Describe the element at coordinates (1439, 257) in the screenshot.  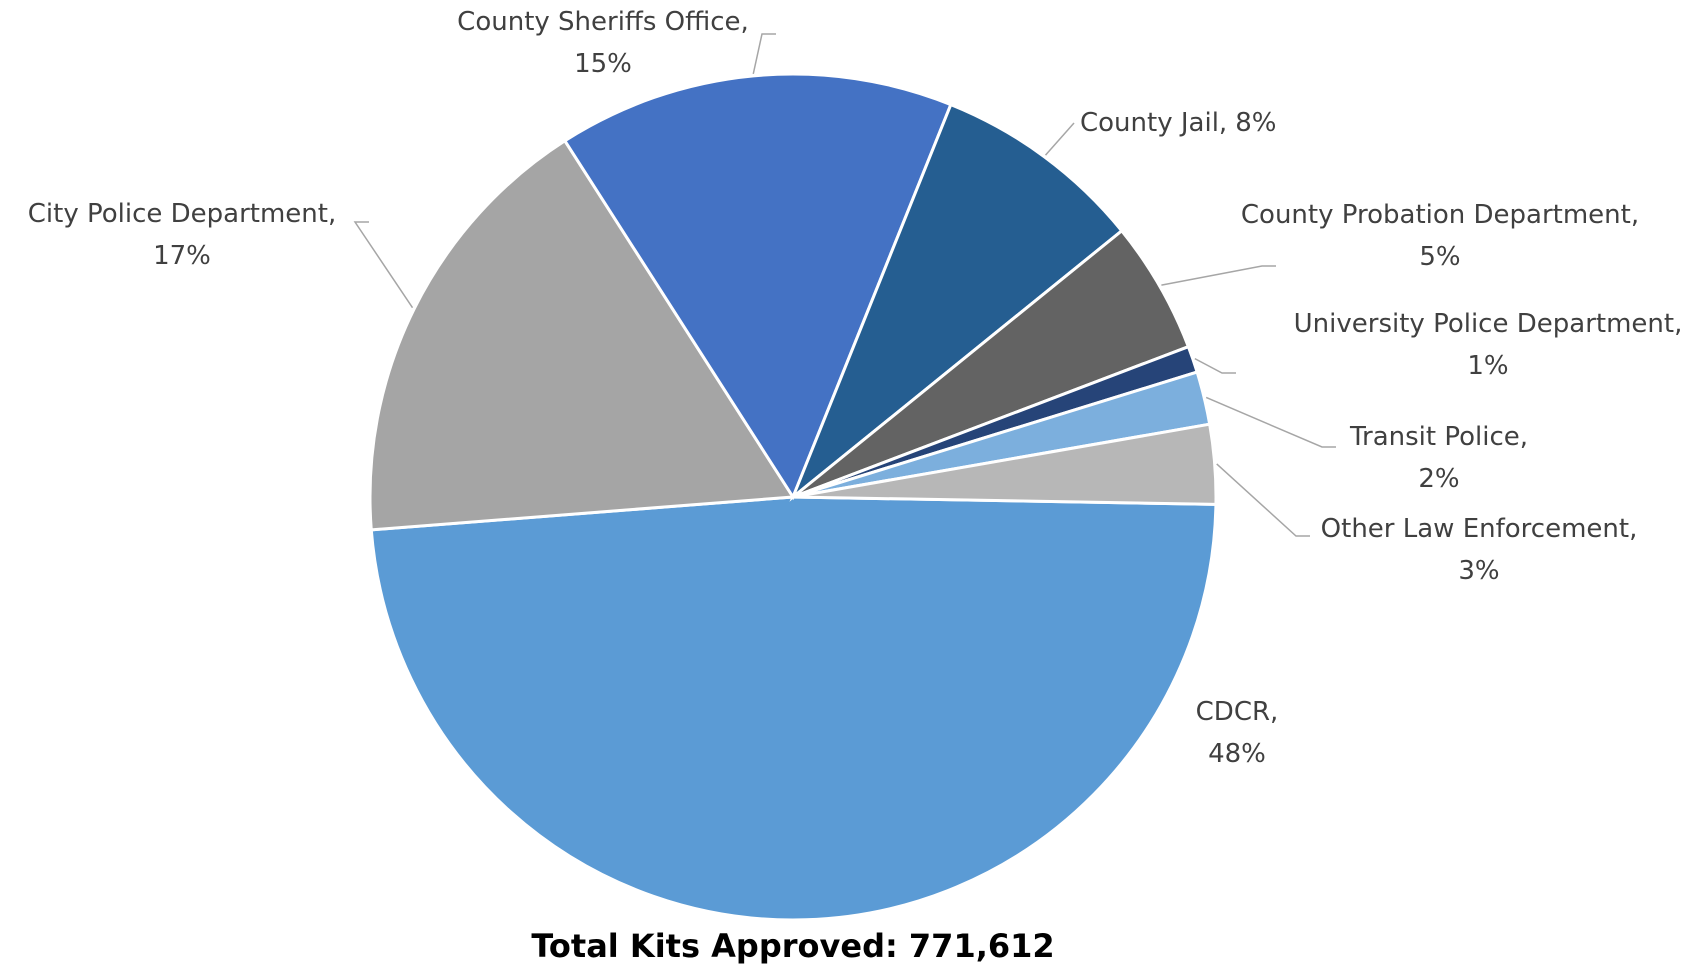
I see `label-value: 5%` at that location.